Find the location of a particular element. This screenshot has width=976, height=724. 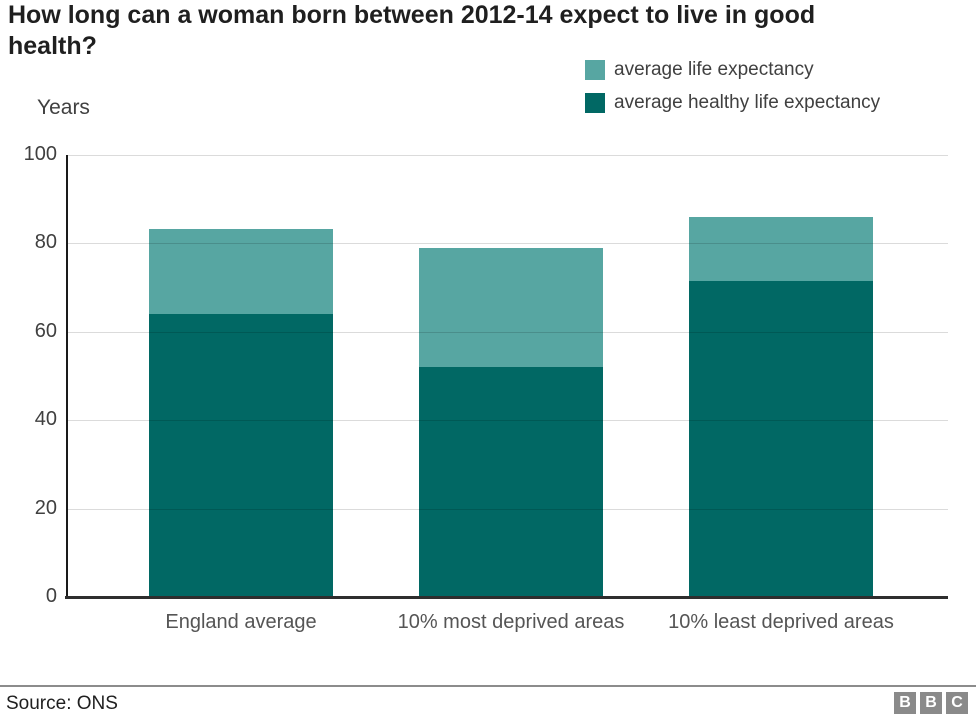

y-tick-label: 80 is located at coordinates (45, 242).